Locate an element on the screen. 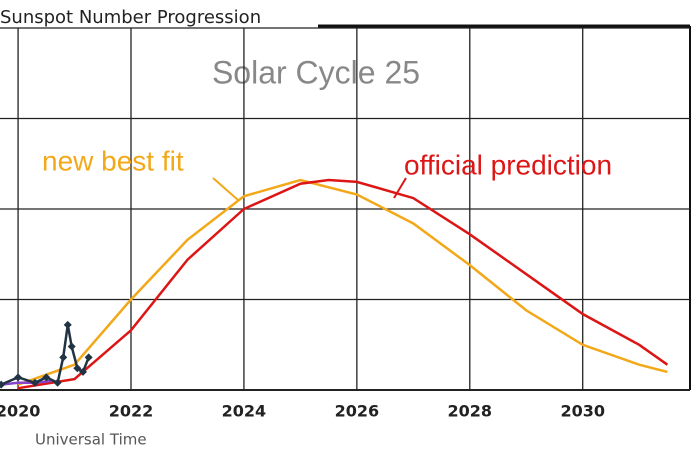  x-tick-label: 2026 is located at coordinates (357, 411).